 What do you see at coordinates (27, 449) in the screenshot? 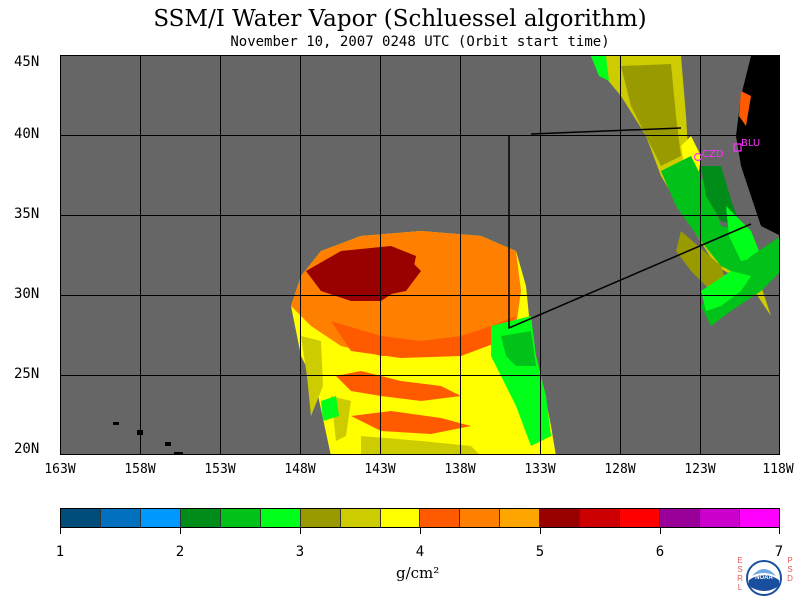
I see `lat-label-20n: 20N` at bounding box center [27, 449].